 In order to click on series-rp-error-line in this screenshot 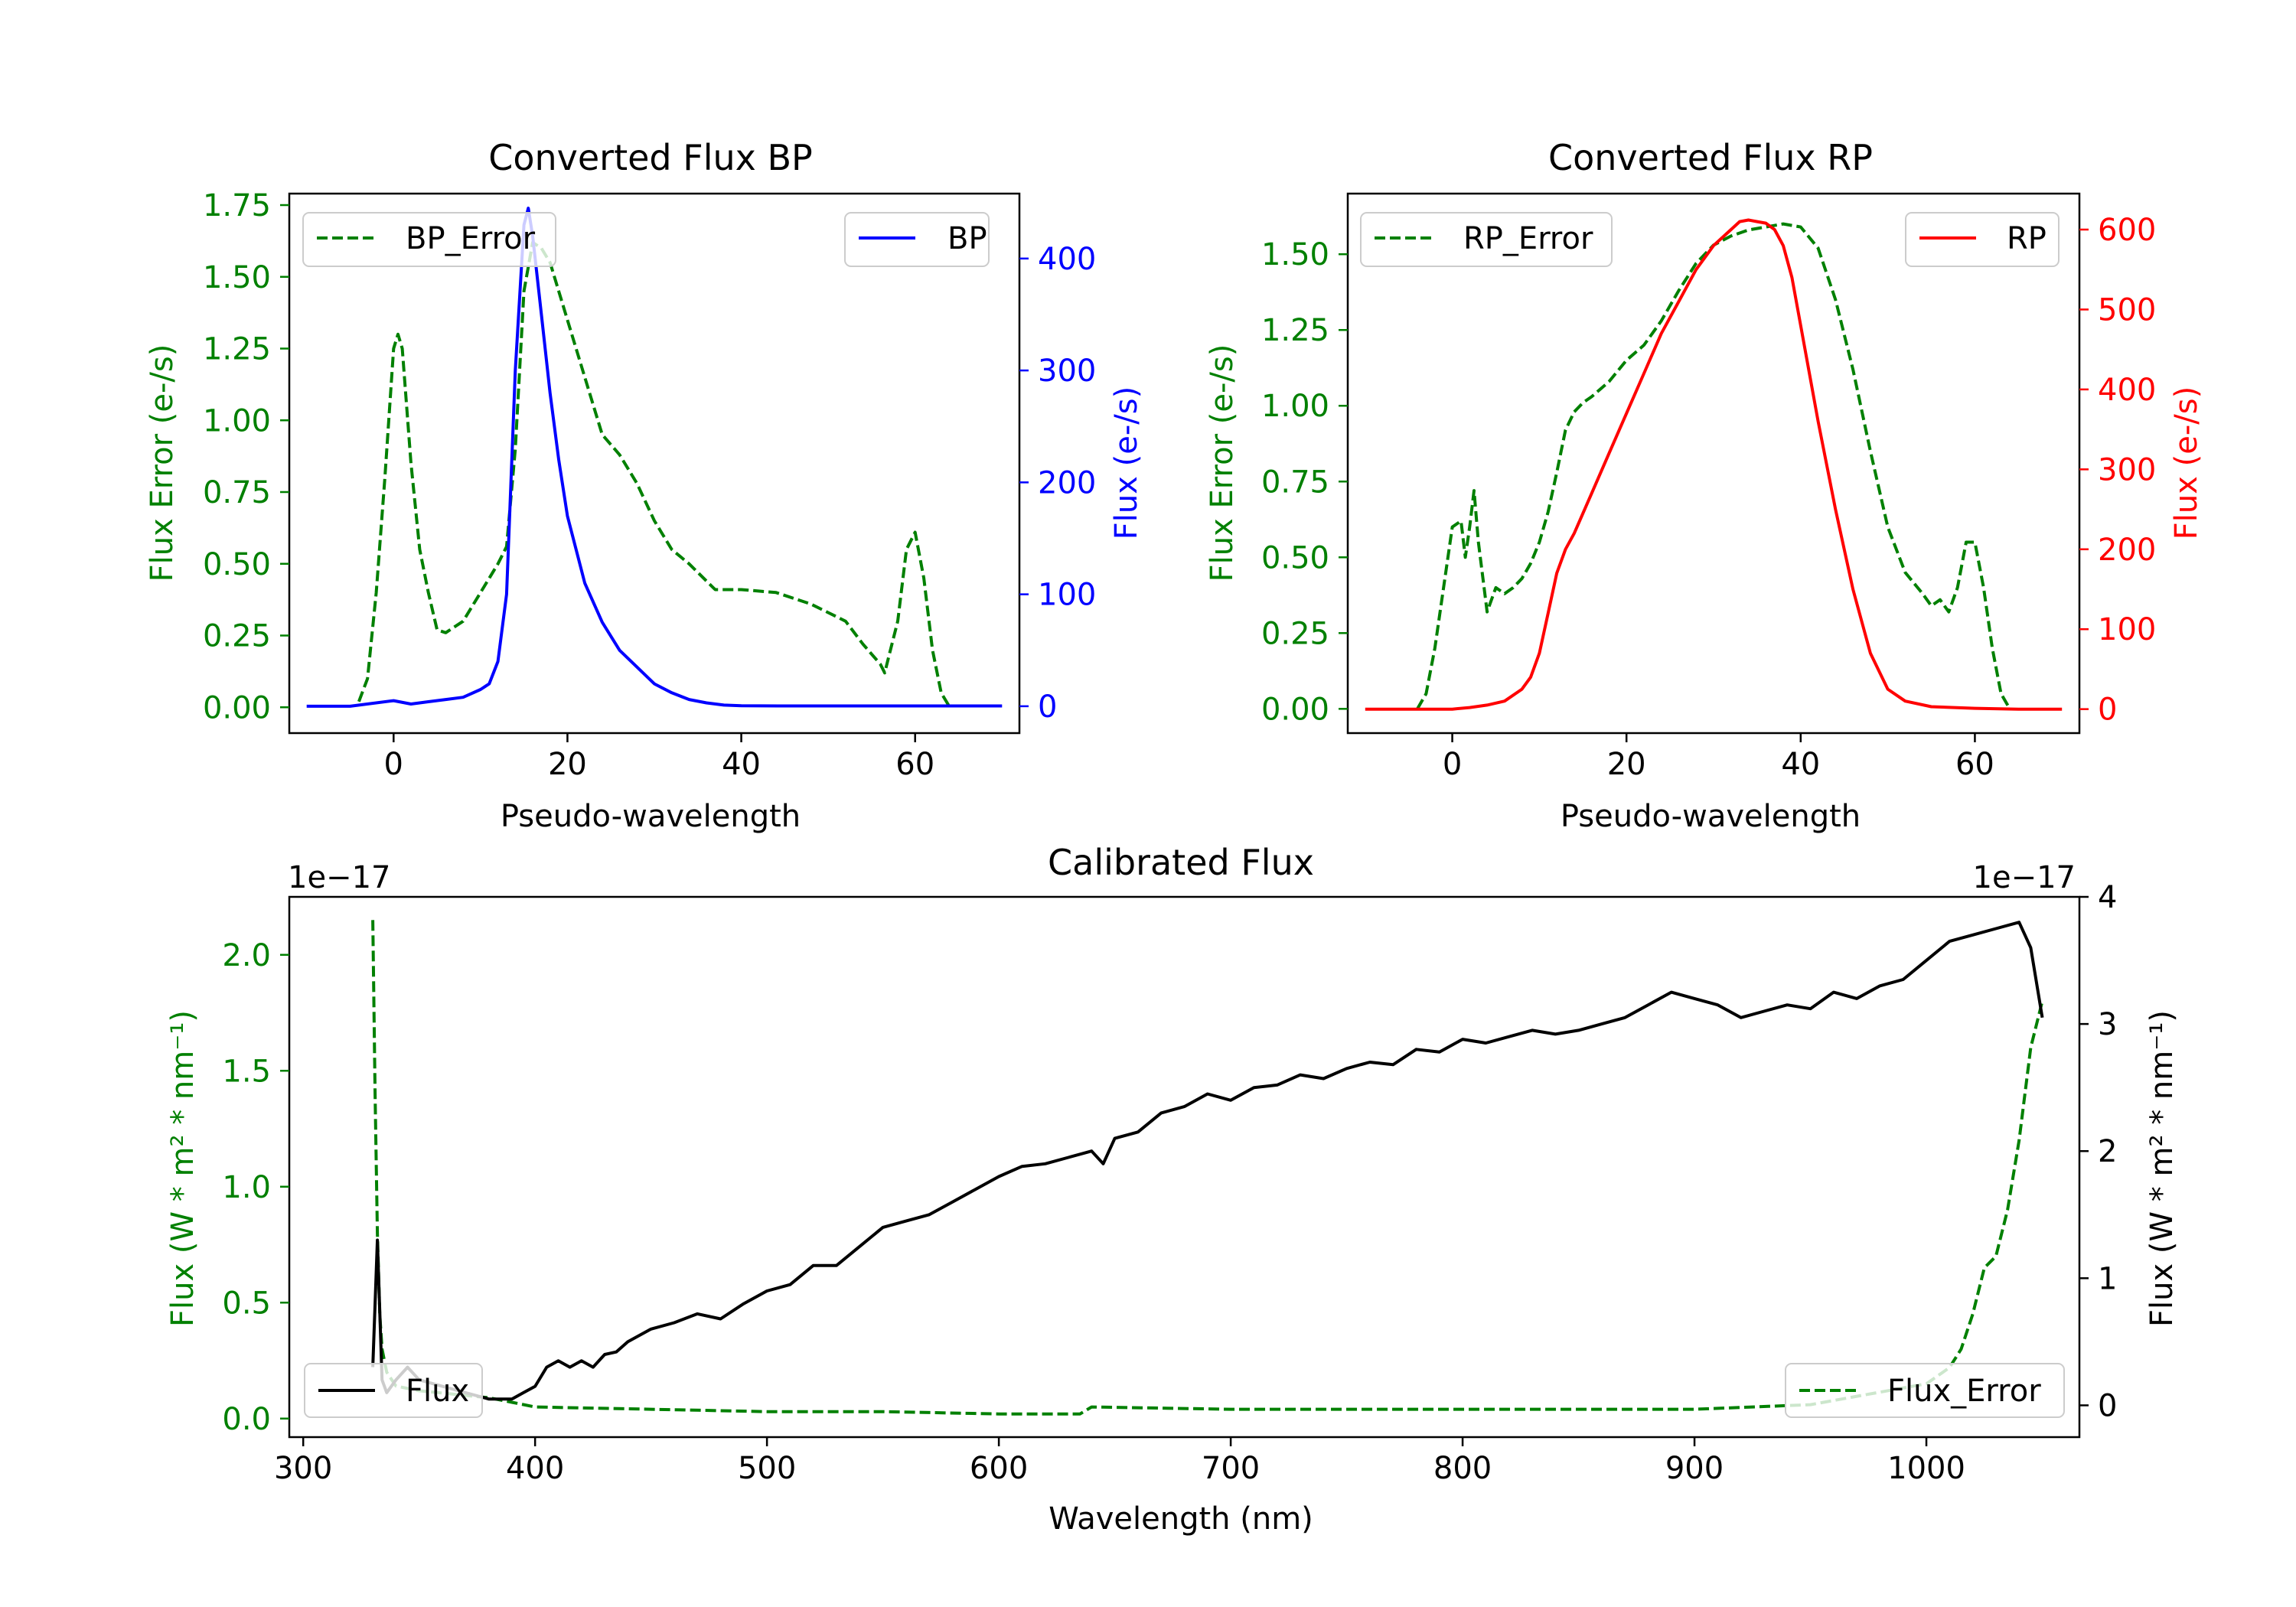, I will do `click(1713, 466)`.